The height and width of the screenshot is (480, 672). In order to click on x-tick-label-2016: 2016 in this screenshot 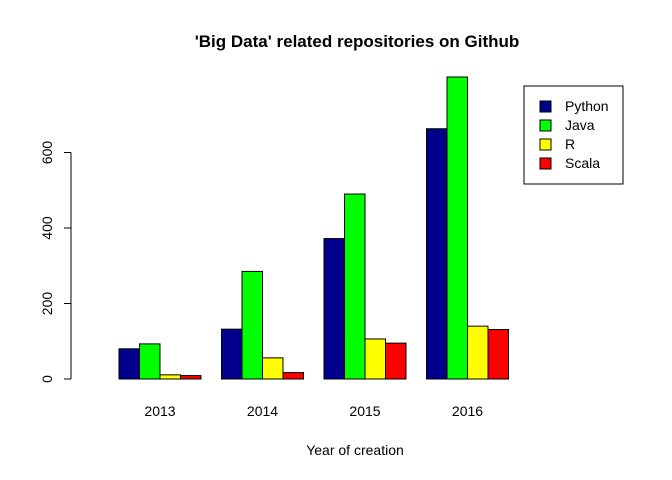, I will do `click(467, 411)`.